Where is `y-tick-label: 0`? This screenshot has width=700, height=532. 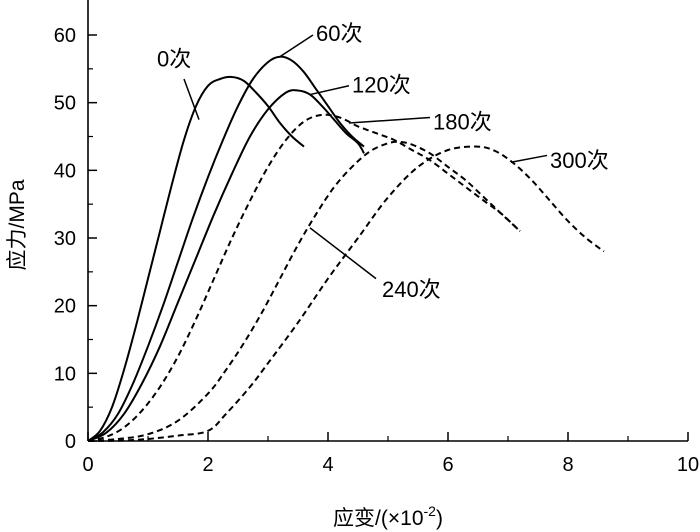
y-tick-label: 0 is located at coordinates (70, 442).